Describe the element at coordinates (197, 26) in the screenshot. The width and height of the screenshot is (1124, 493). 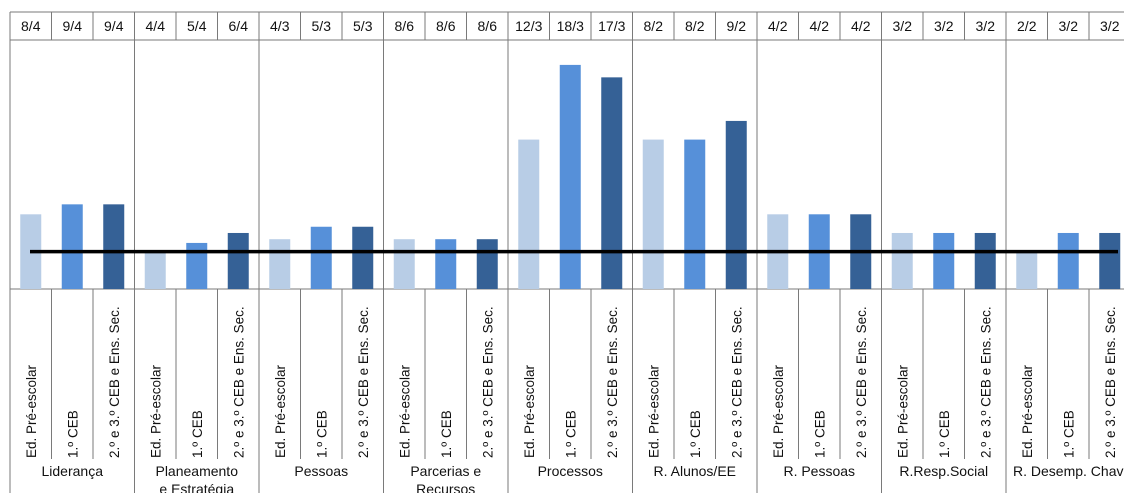
I see `top-label: 5/4` at that location.